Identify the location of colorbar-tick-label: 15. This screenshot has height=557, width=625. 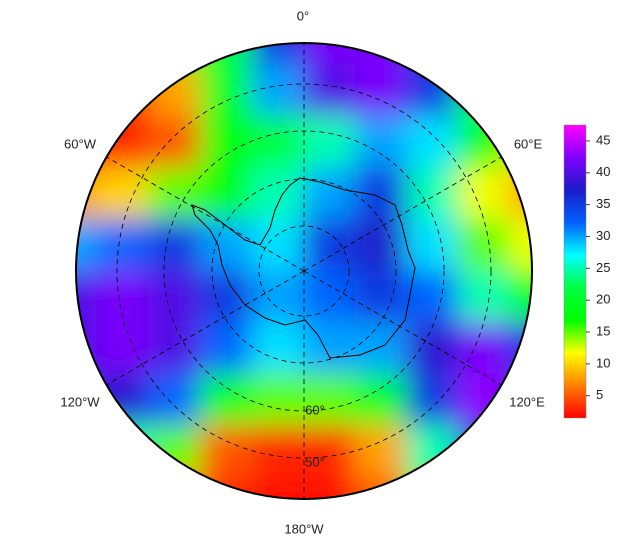
(603, 330).